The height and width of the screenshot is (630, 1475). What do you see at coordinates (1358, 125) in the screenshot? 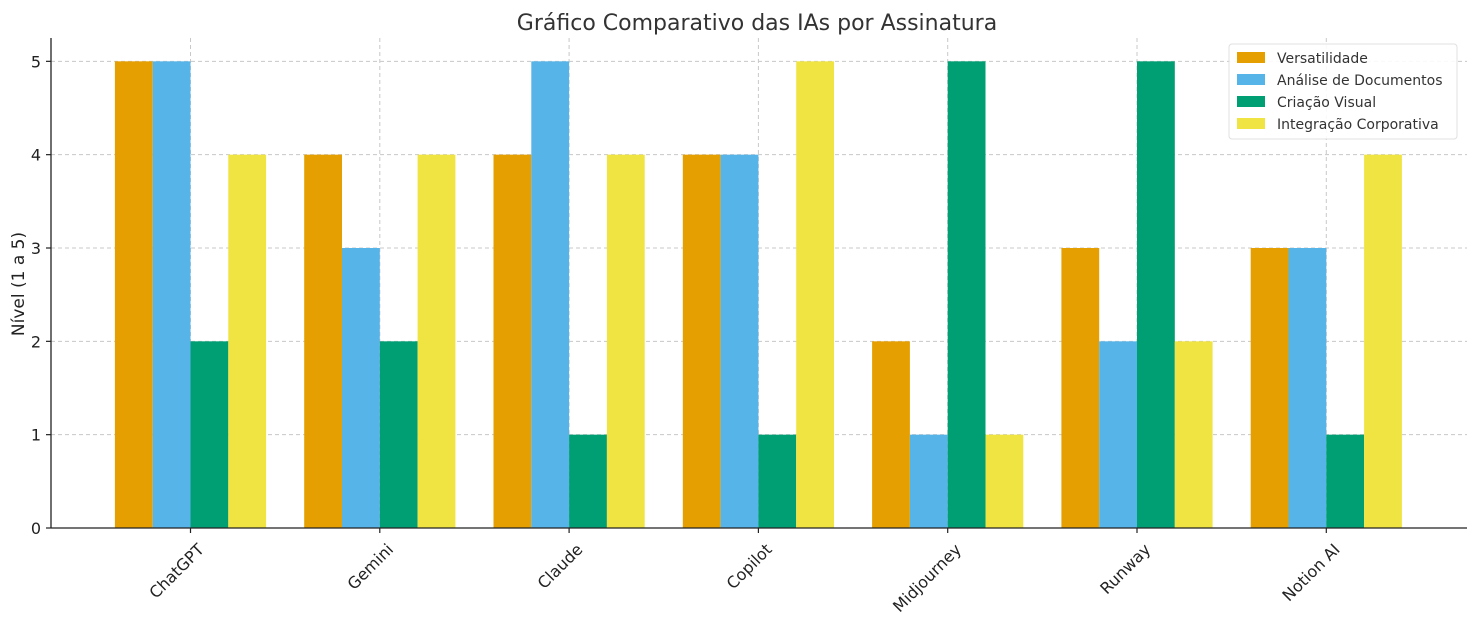
I see `legend-label: Integração Corporativa` at bounding box center [1358, 125].